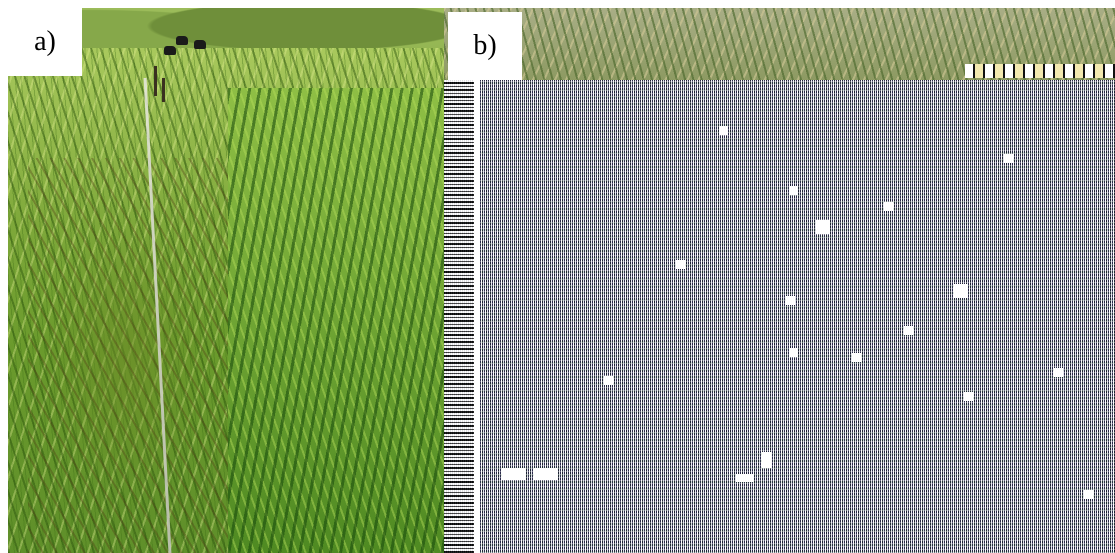 Image resolution: width=1115 pixels, height=553 pixels. I want to click on grazed-strip, so click(128, 355).